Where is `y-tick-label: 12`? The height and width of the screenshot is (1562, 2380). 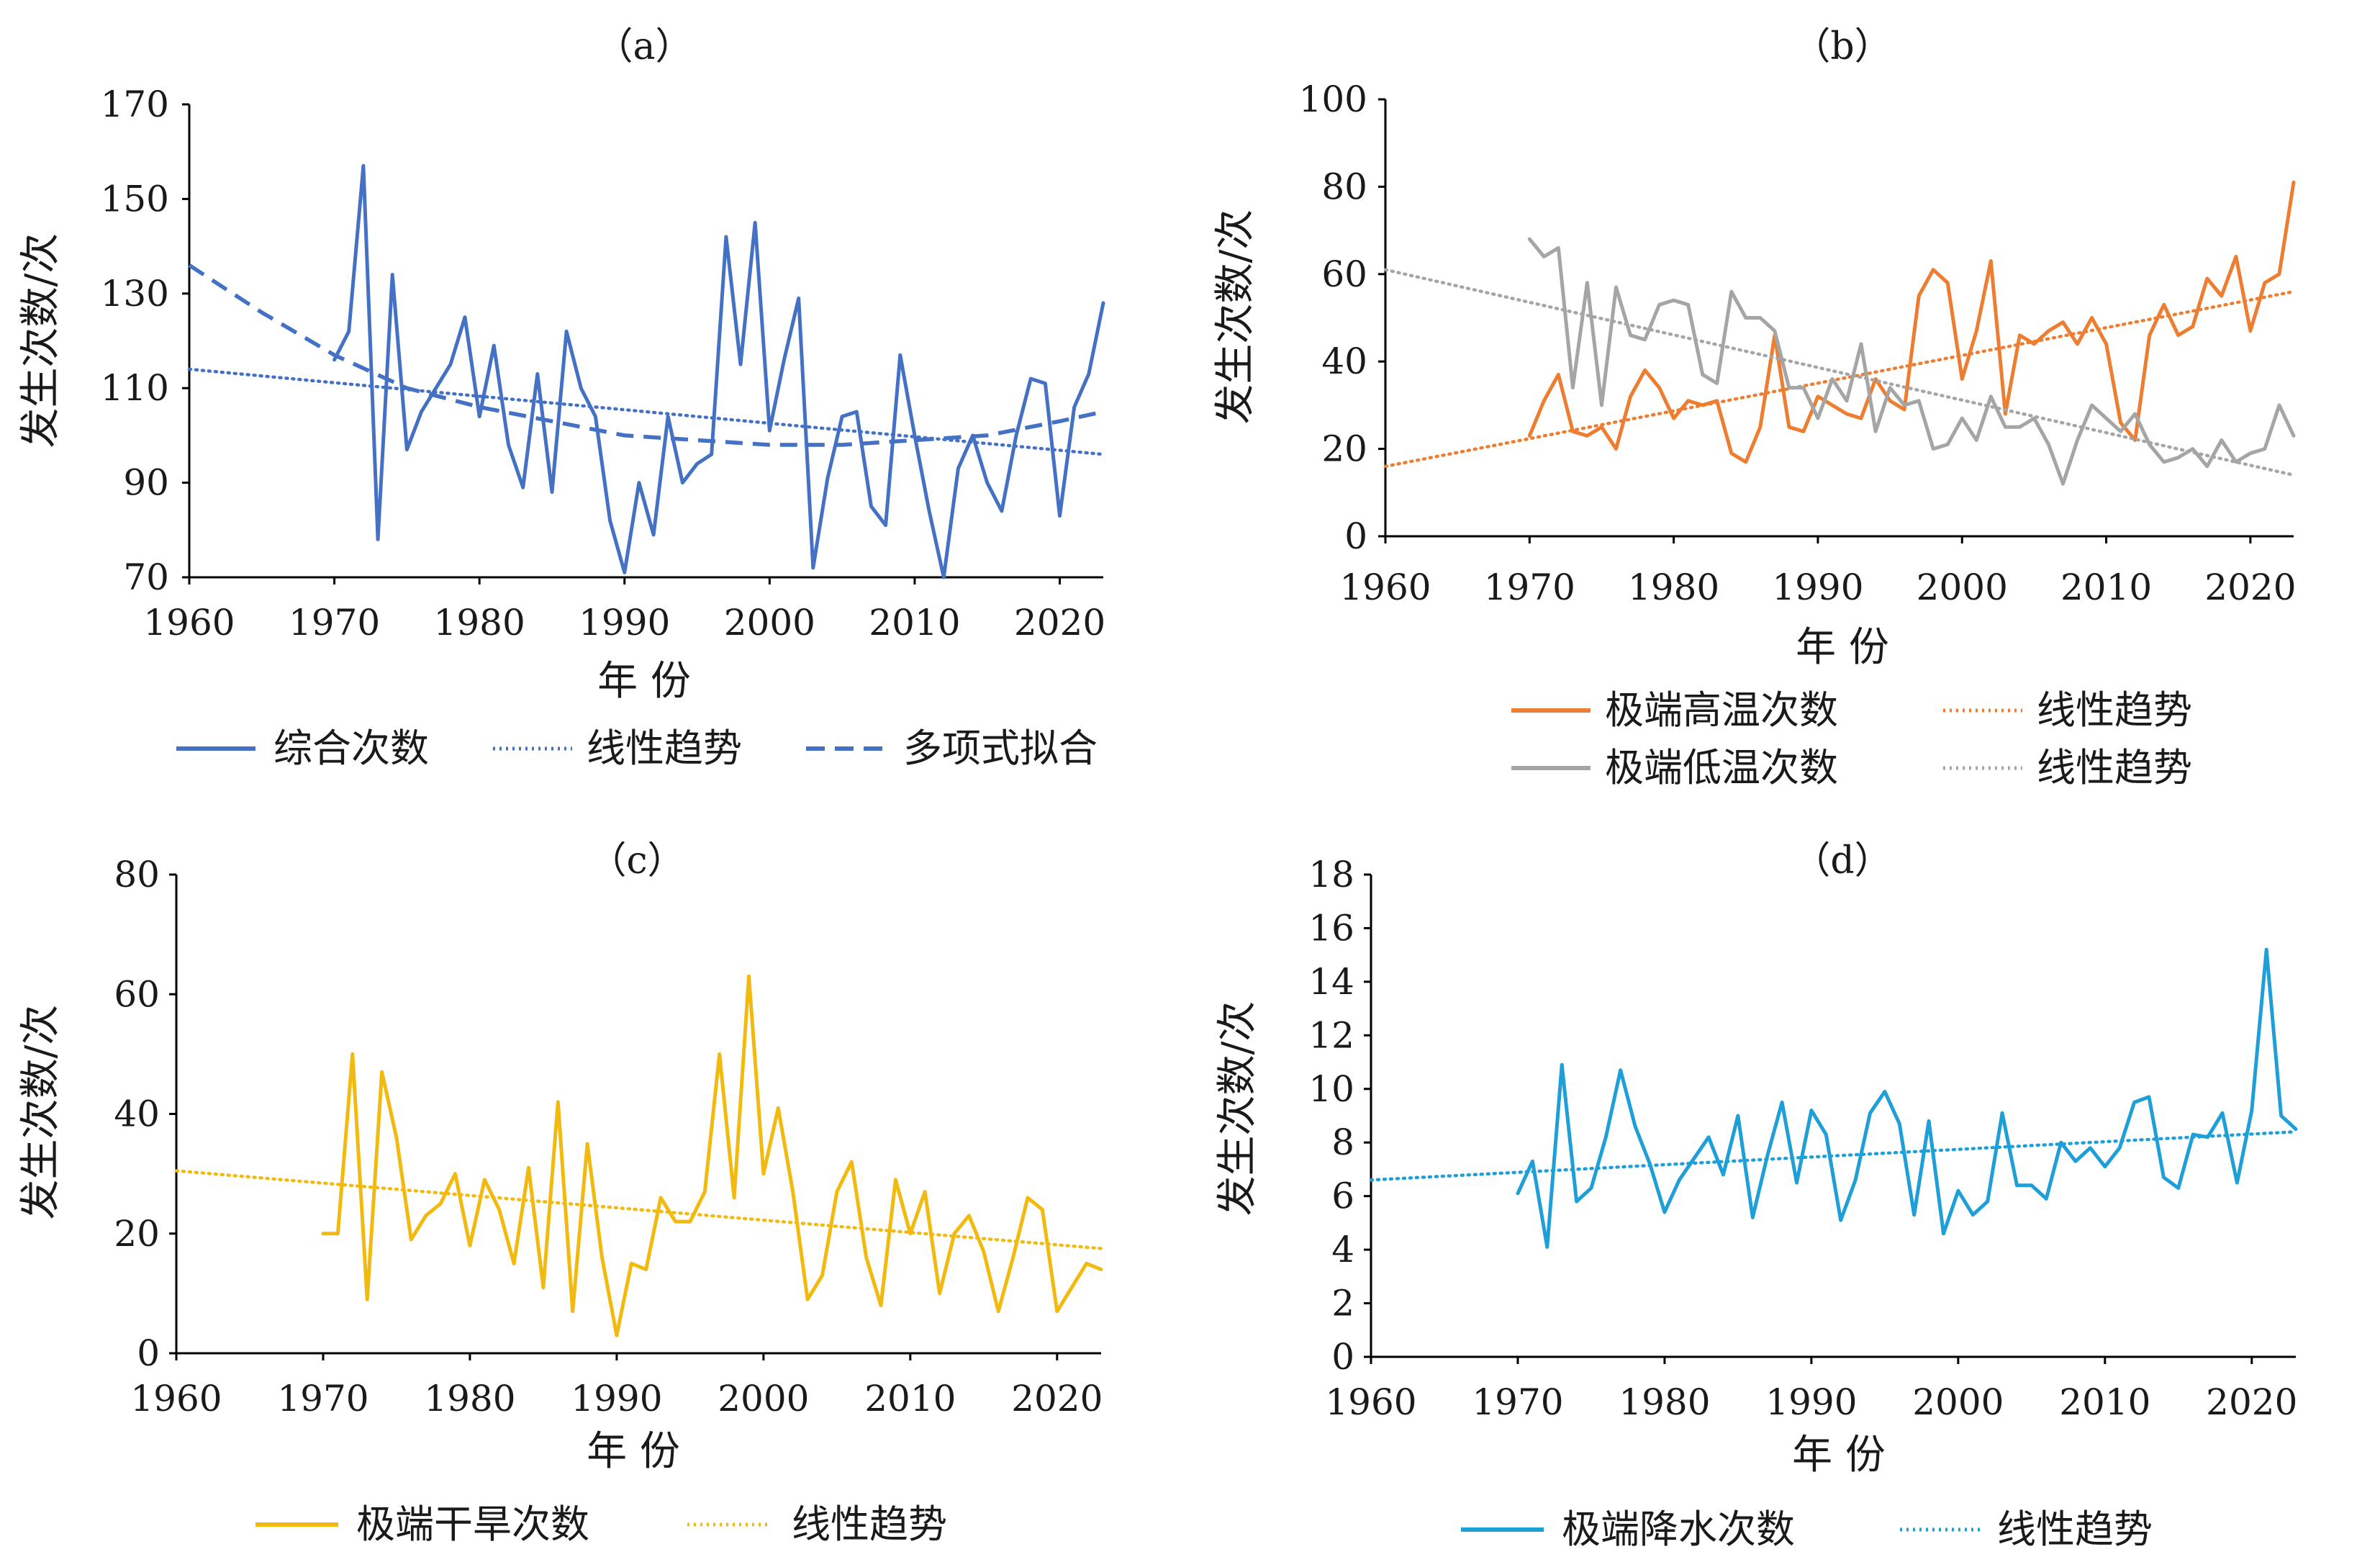
y-tick-label: 12 is located at coordinates (1331, 1035).